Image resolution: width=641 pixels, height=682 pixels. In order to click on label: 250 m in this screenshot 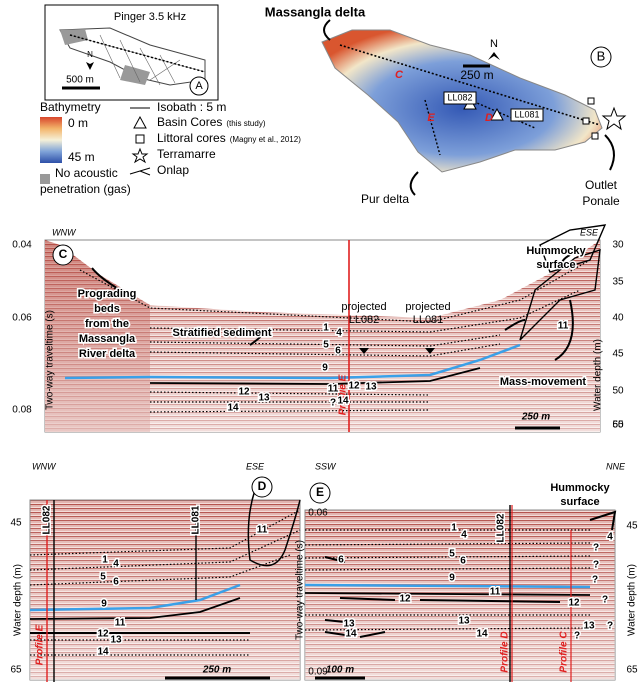, I will do `click(476, 75)`.